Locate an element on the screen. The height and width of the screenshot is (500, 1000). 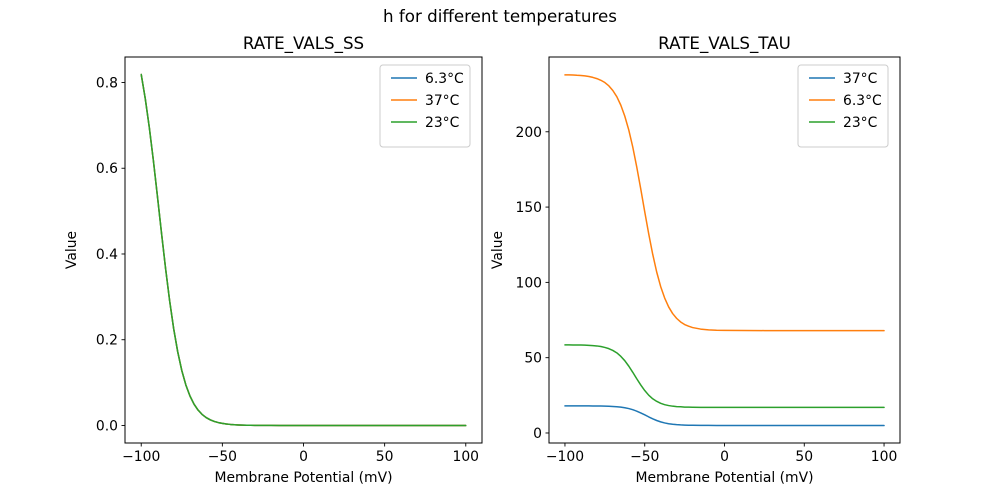
series-line-37C-rate-vals-tau is located at coordinates (724, 416).